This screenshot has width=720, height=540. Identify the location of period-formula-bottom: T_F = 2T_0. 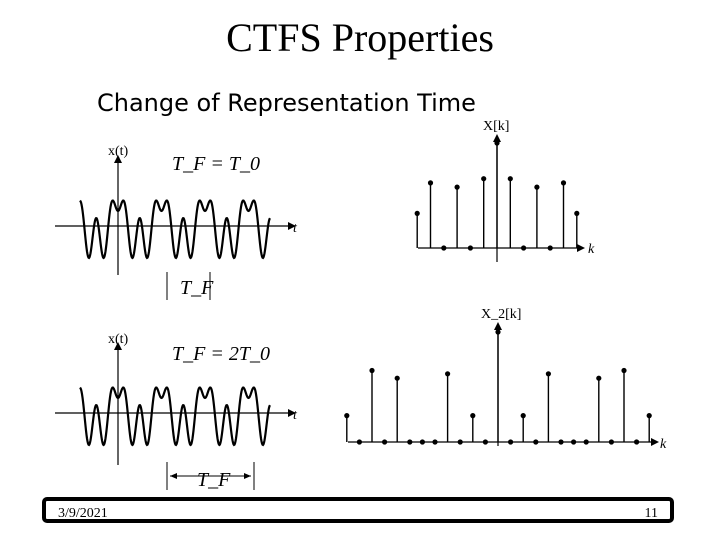
(221, 354).